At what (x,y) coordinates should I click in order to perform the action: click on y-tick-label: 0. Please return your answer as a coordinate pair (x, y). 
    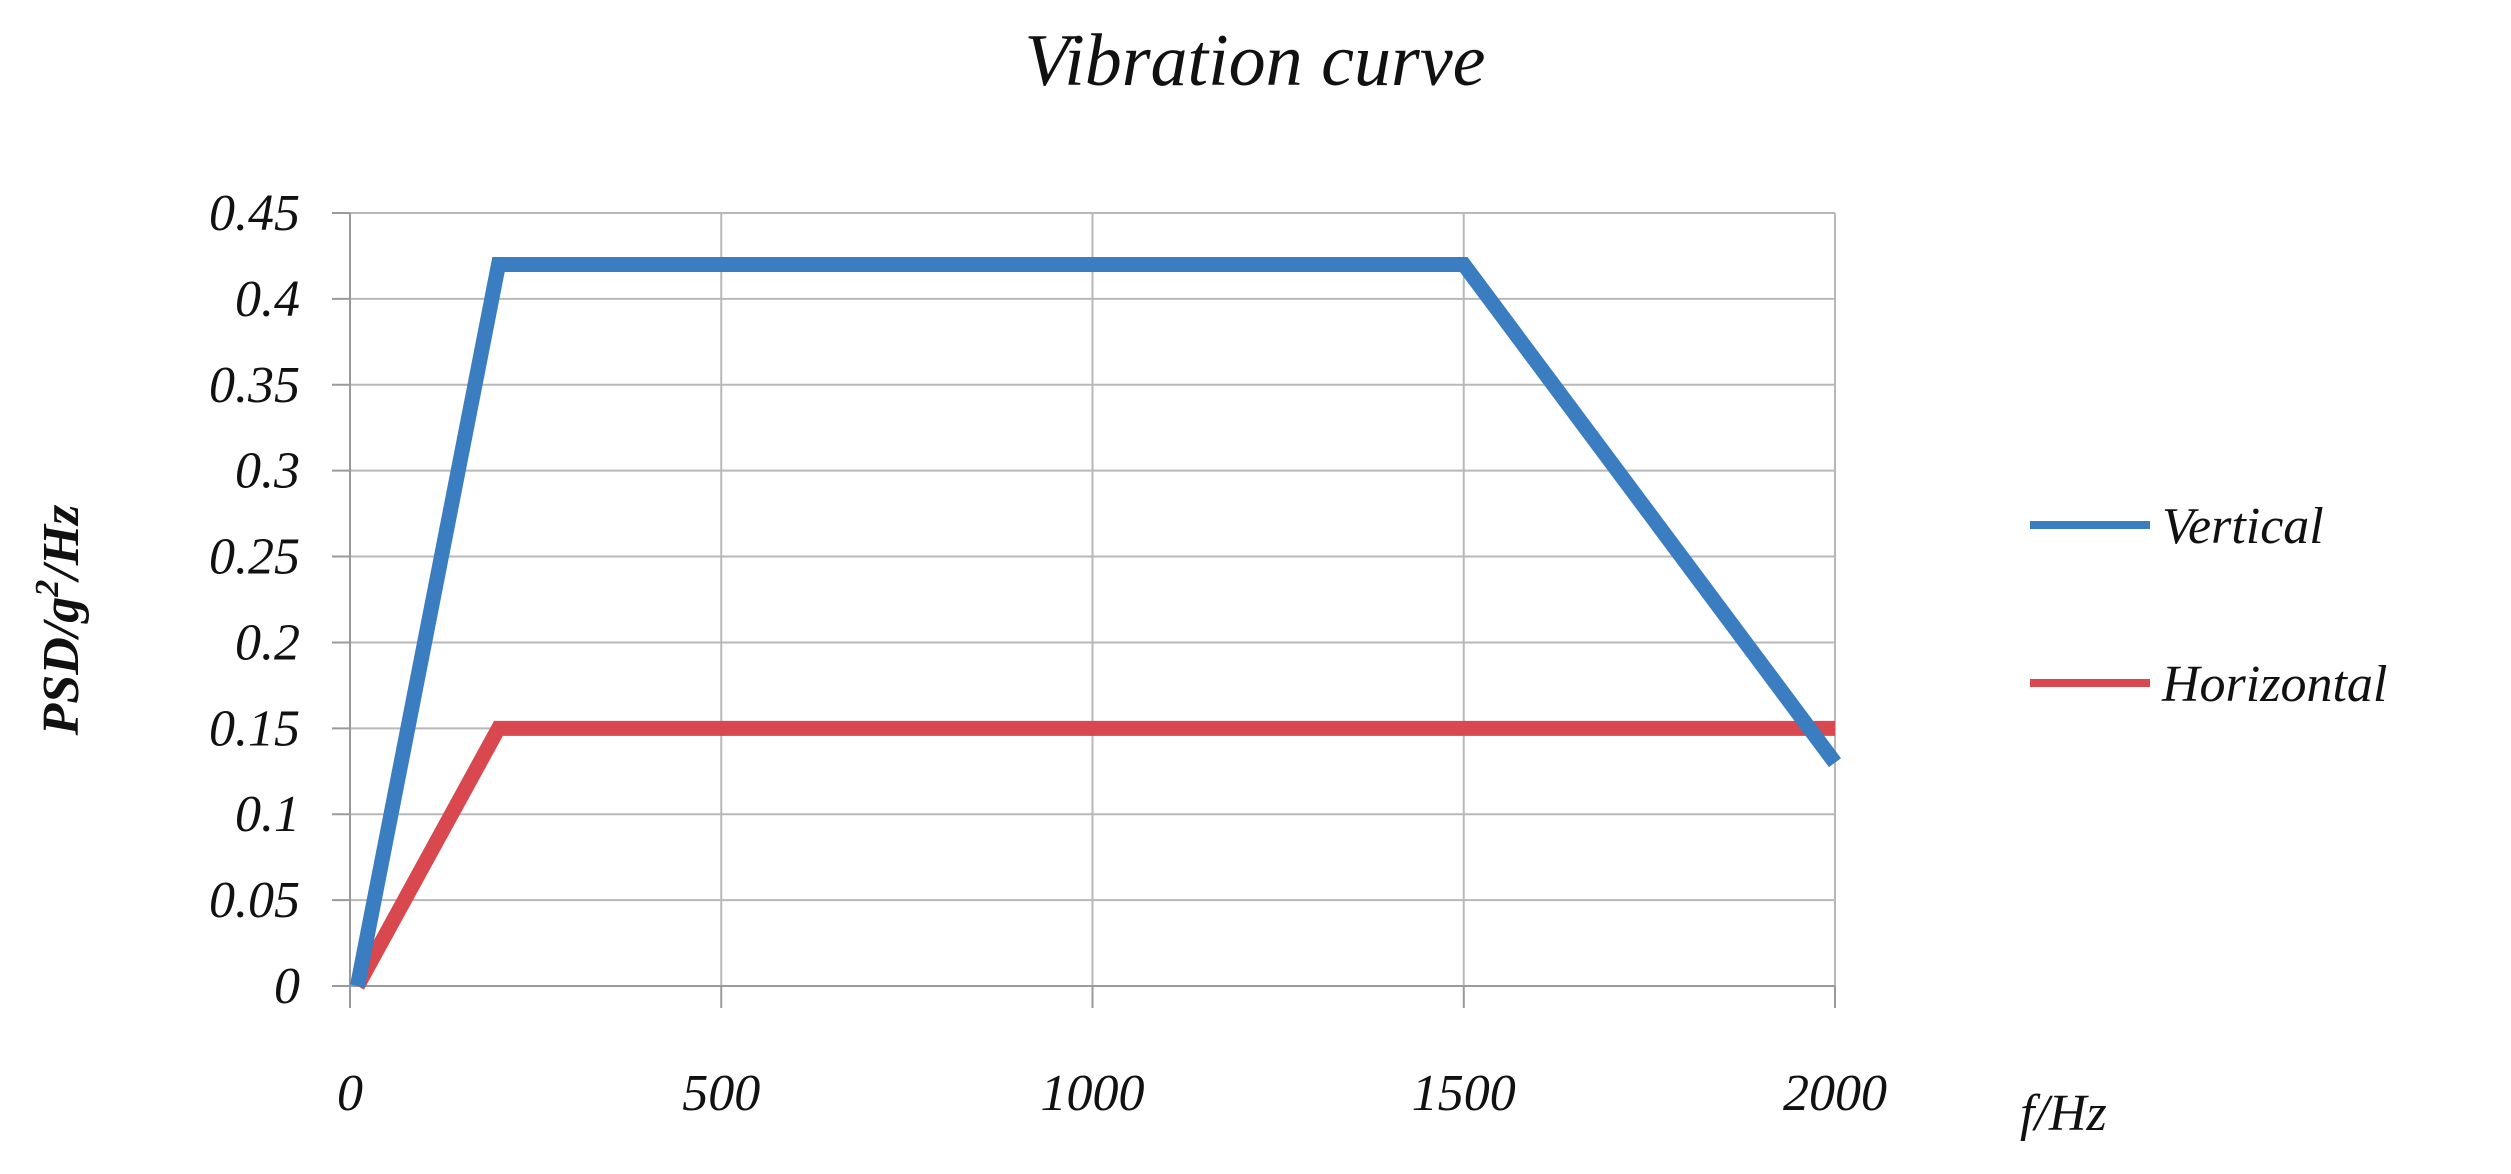
    Looking at the image, I should click on (287, 986).